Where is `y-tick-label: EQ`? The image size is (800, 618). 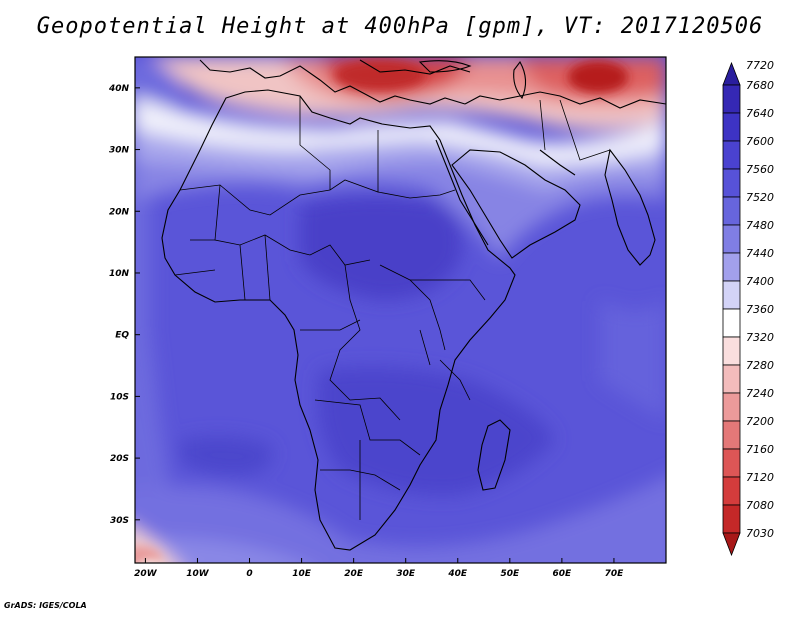 y-tick-label: EQ is located at coordinates (122, 336).